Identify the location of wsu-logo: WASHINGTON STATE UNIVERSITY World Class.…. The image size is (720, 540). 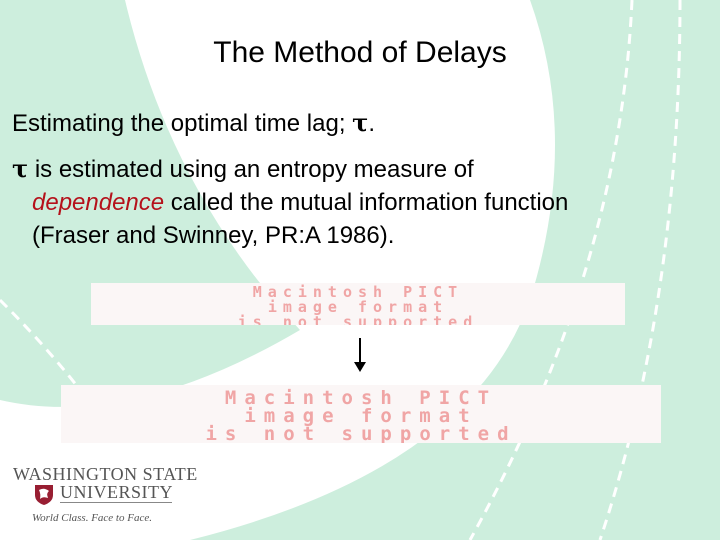
(103, 497).